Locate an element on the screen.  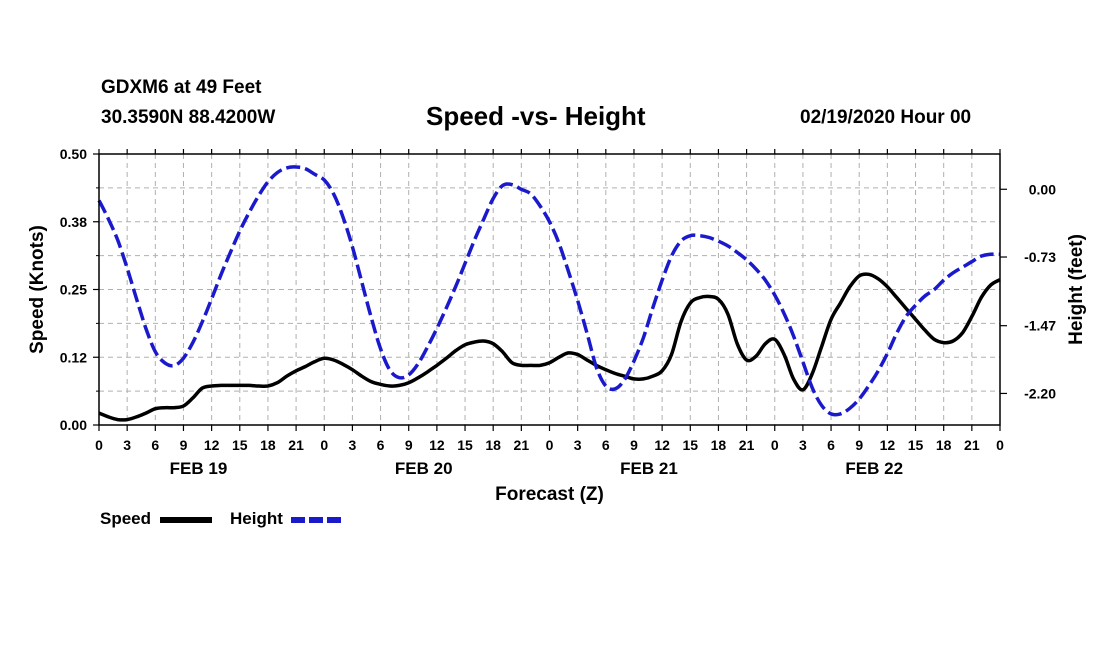
chart-title: Speed -vs- Height is located at coordinates (536, 116).